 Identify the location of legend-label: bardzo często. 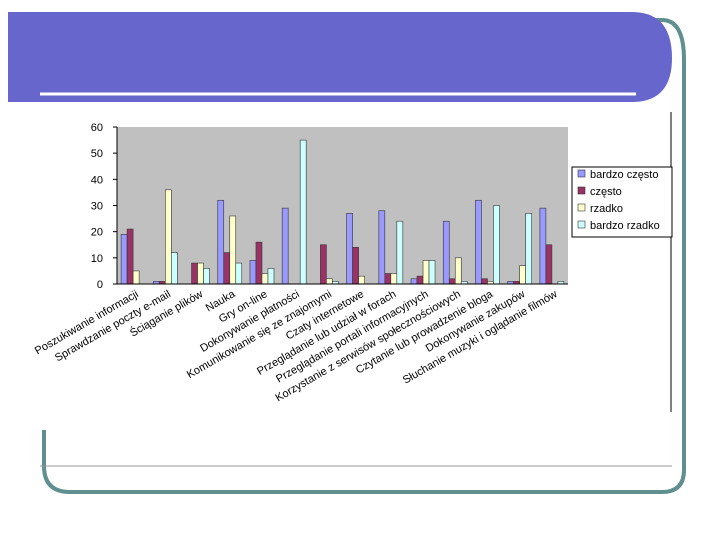
(624, 175).